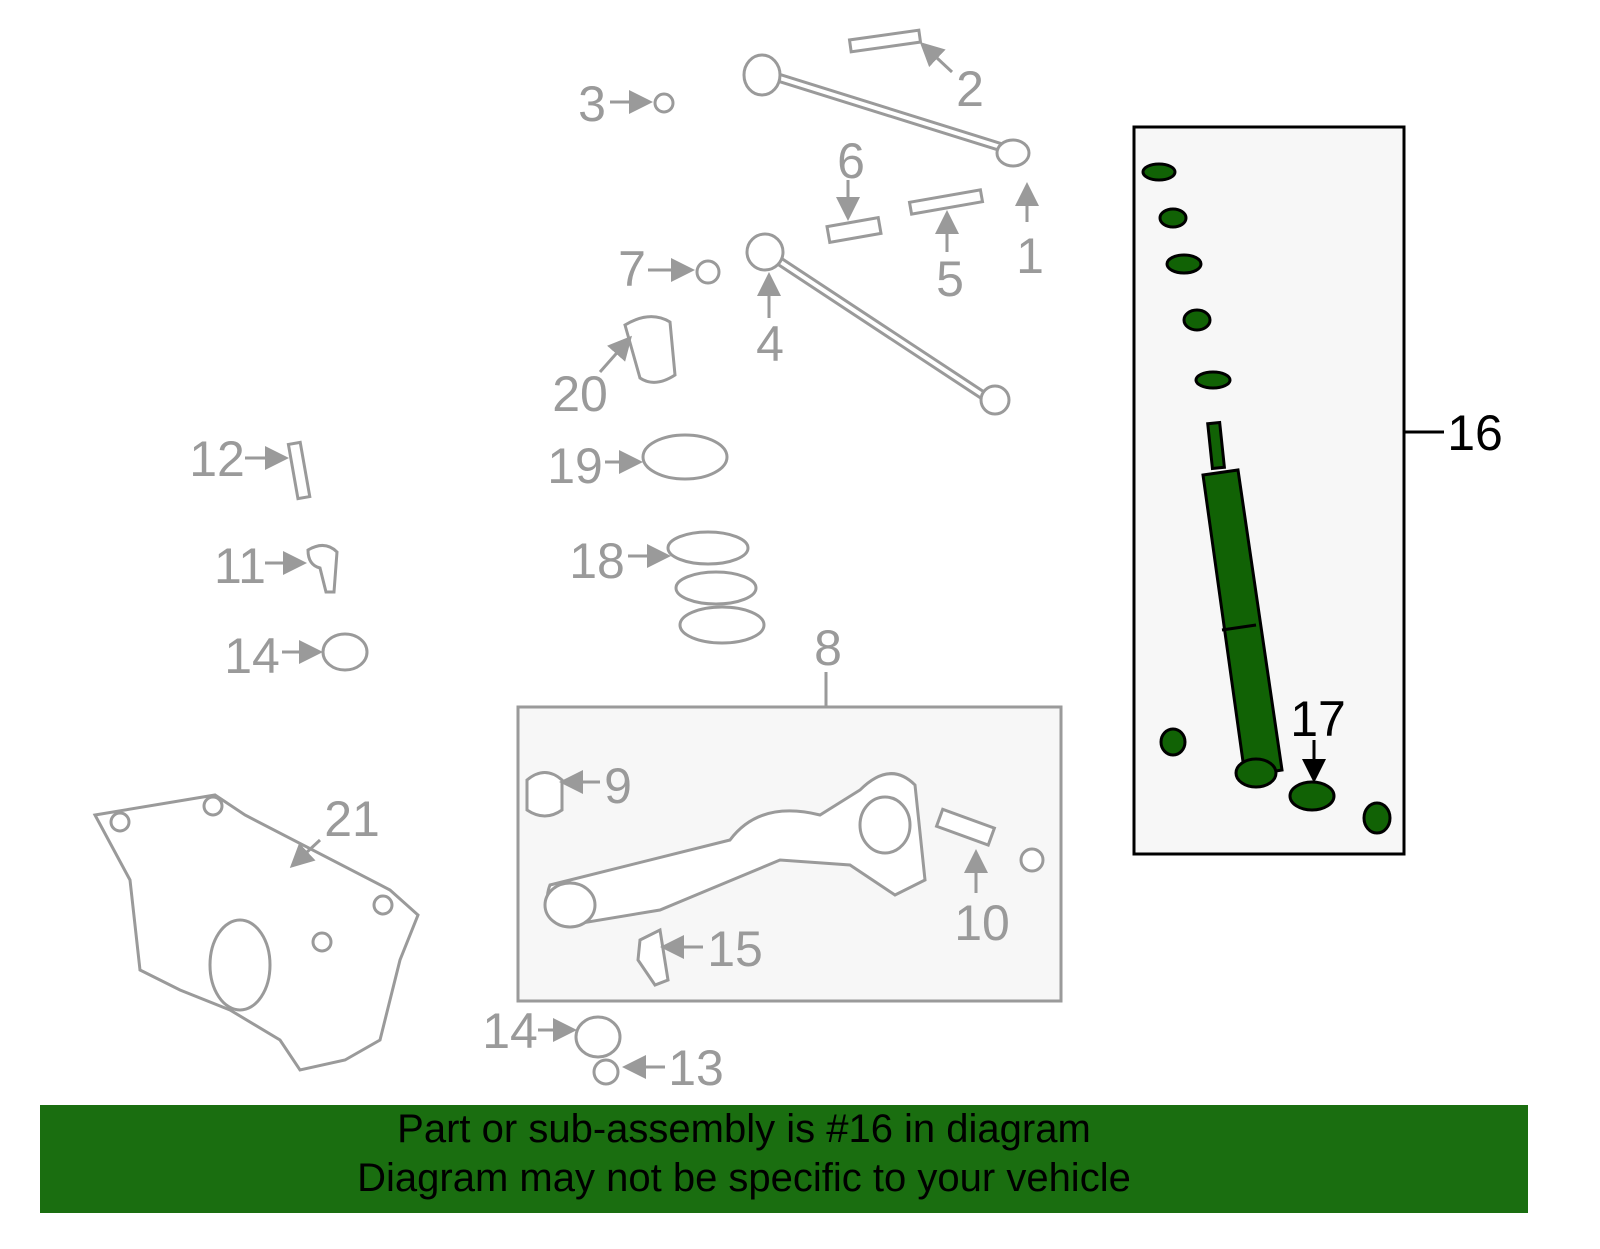 The width and height of the screenshot is (1600, 1249). I want to click on part-4-arm, so click(878, 324).